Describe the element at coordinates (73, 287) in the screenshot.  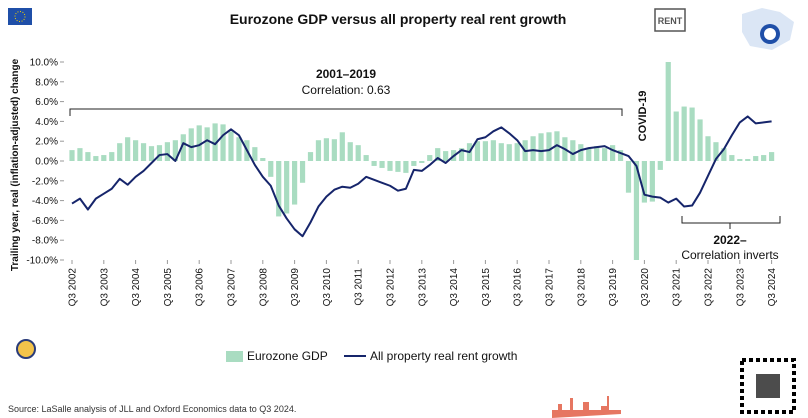
I see `x-tick-label: Q3 2002` at that location.